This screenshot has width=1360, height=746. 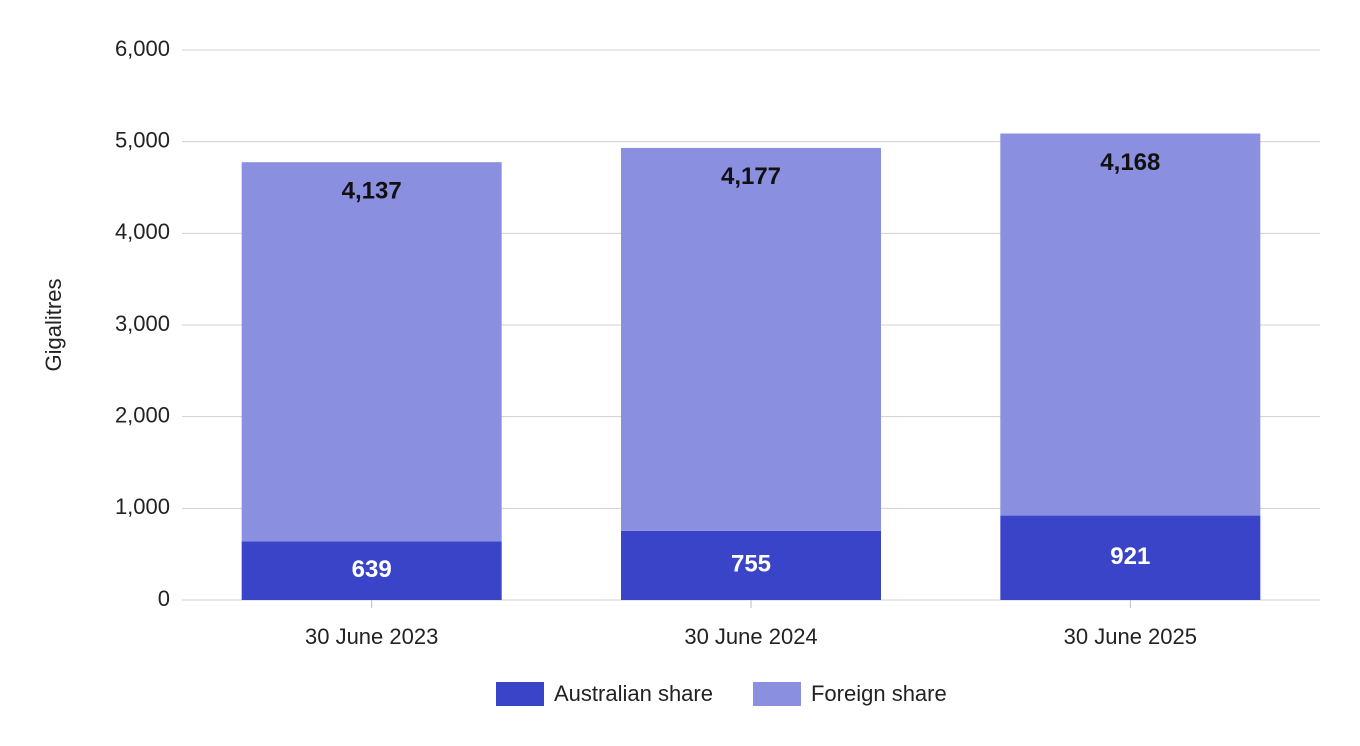 What do you see at coordinates (879, 693) in the screenshot?
I see `legend-label: Foreign share` at bounding box center [879, 693].